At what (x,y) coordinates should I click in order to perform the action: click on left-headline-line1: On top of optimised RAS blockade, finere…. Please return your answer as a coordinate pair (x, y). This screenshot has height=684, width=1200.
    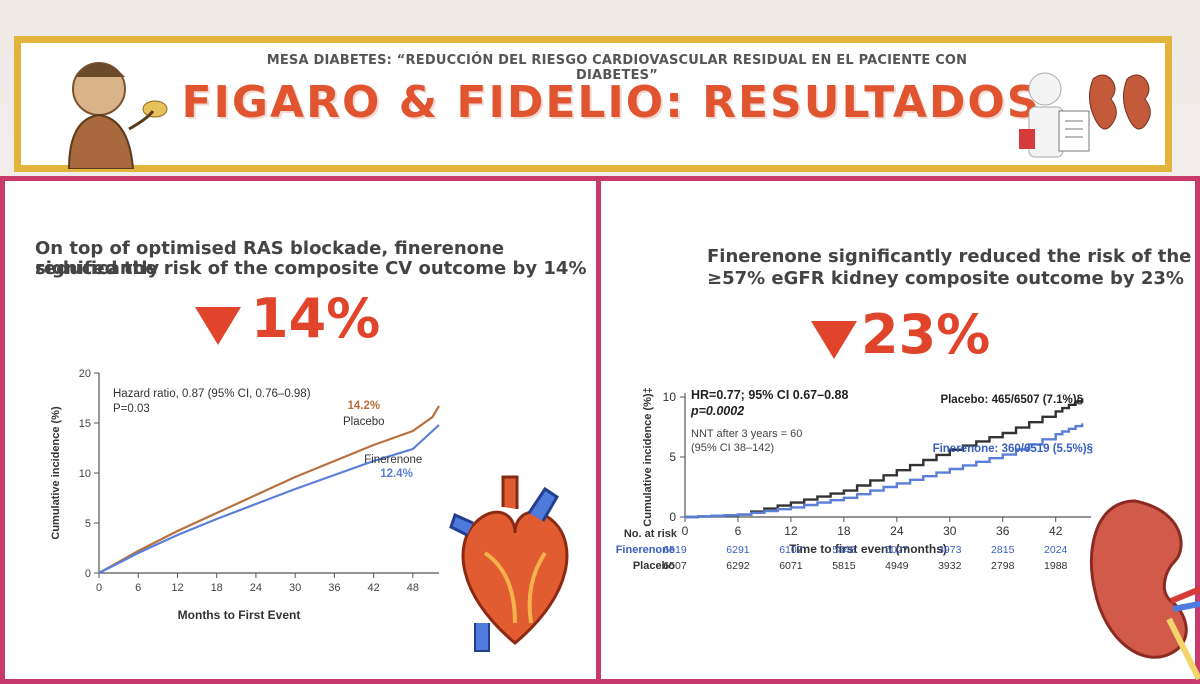
    Looking at the image, I should click on (270, 258).